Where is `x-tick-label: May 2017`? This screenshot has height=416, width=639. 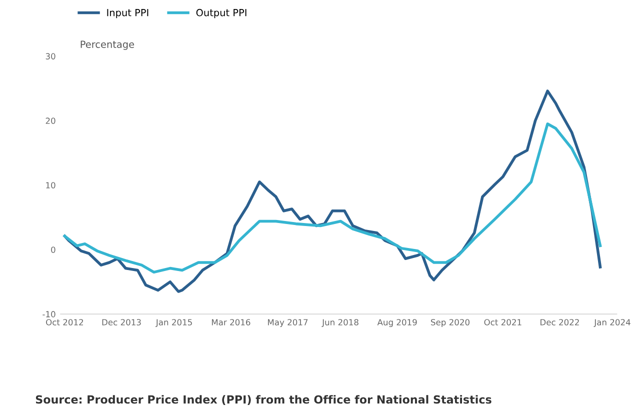 x-tick-label: May 2017 is located at coordinates (288, 323).